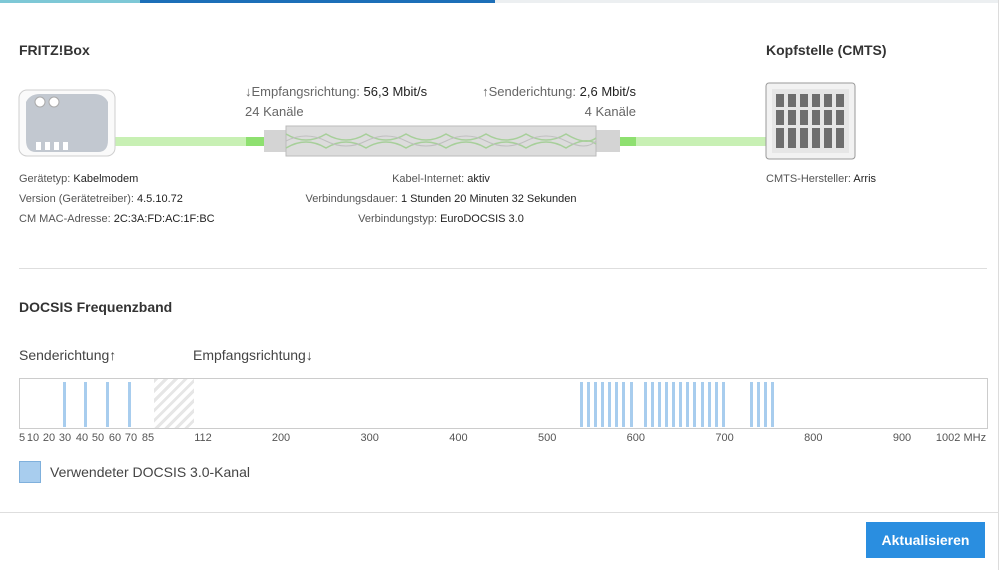 This screenshot has width=999, height=570. Describe the element at coordinates (54, 50) in the screenshot. I see `fritzbox-title: FRITZ!Box` at that location.